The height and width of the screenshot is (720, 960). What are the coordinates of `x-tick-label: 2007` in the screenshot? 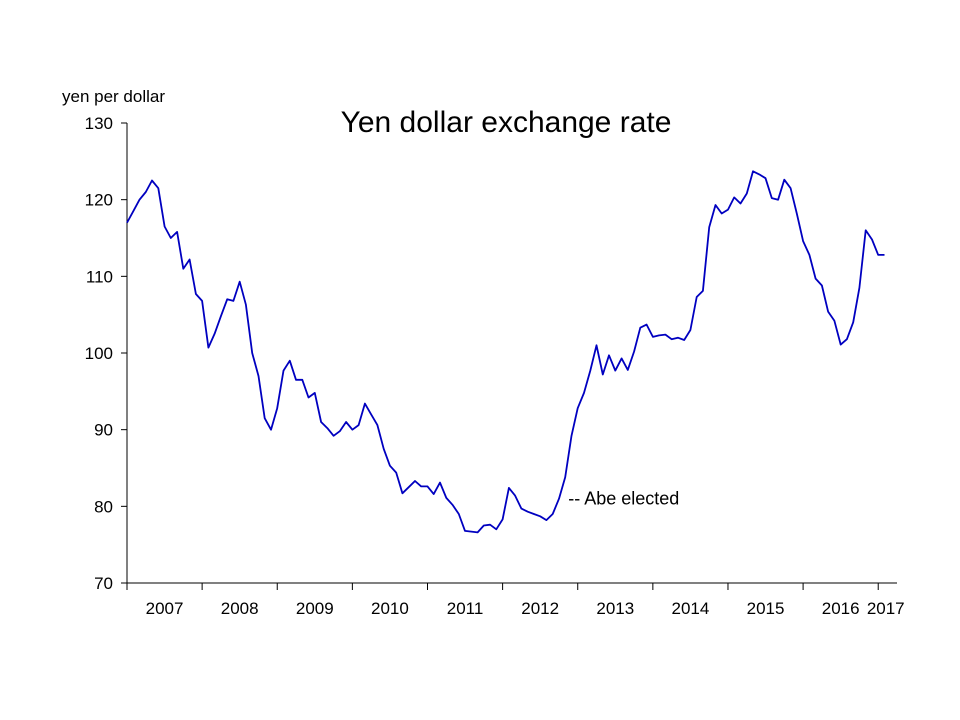 It's located at (165, 608).